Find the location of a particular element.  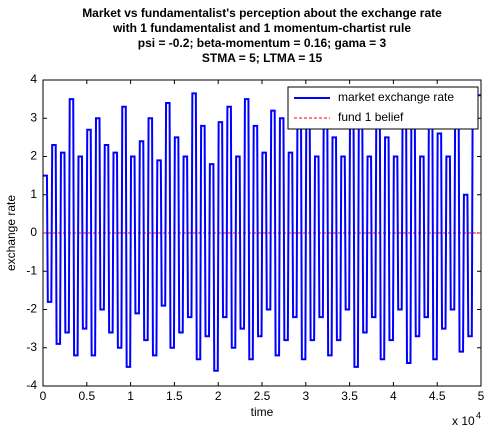

x-tick-label: 4 is located at coordinates (393, 396).